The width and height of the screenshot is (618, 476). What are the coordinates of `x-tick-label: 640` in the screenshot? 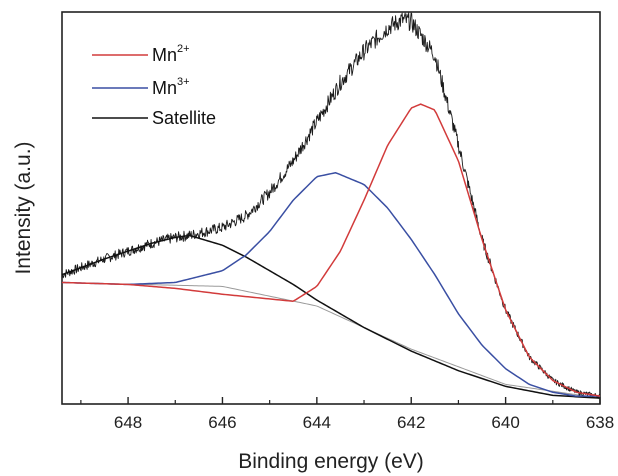 It's located at (505, 422).